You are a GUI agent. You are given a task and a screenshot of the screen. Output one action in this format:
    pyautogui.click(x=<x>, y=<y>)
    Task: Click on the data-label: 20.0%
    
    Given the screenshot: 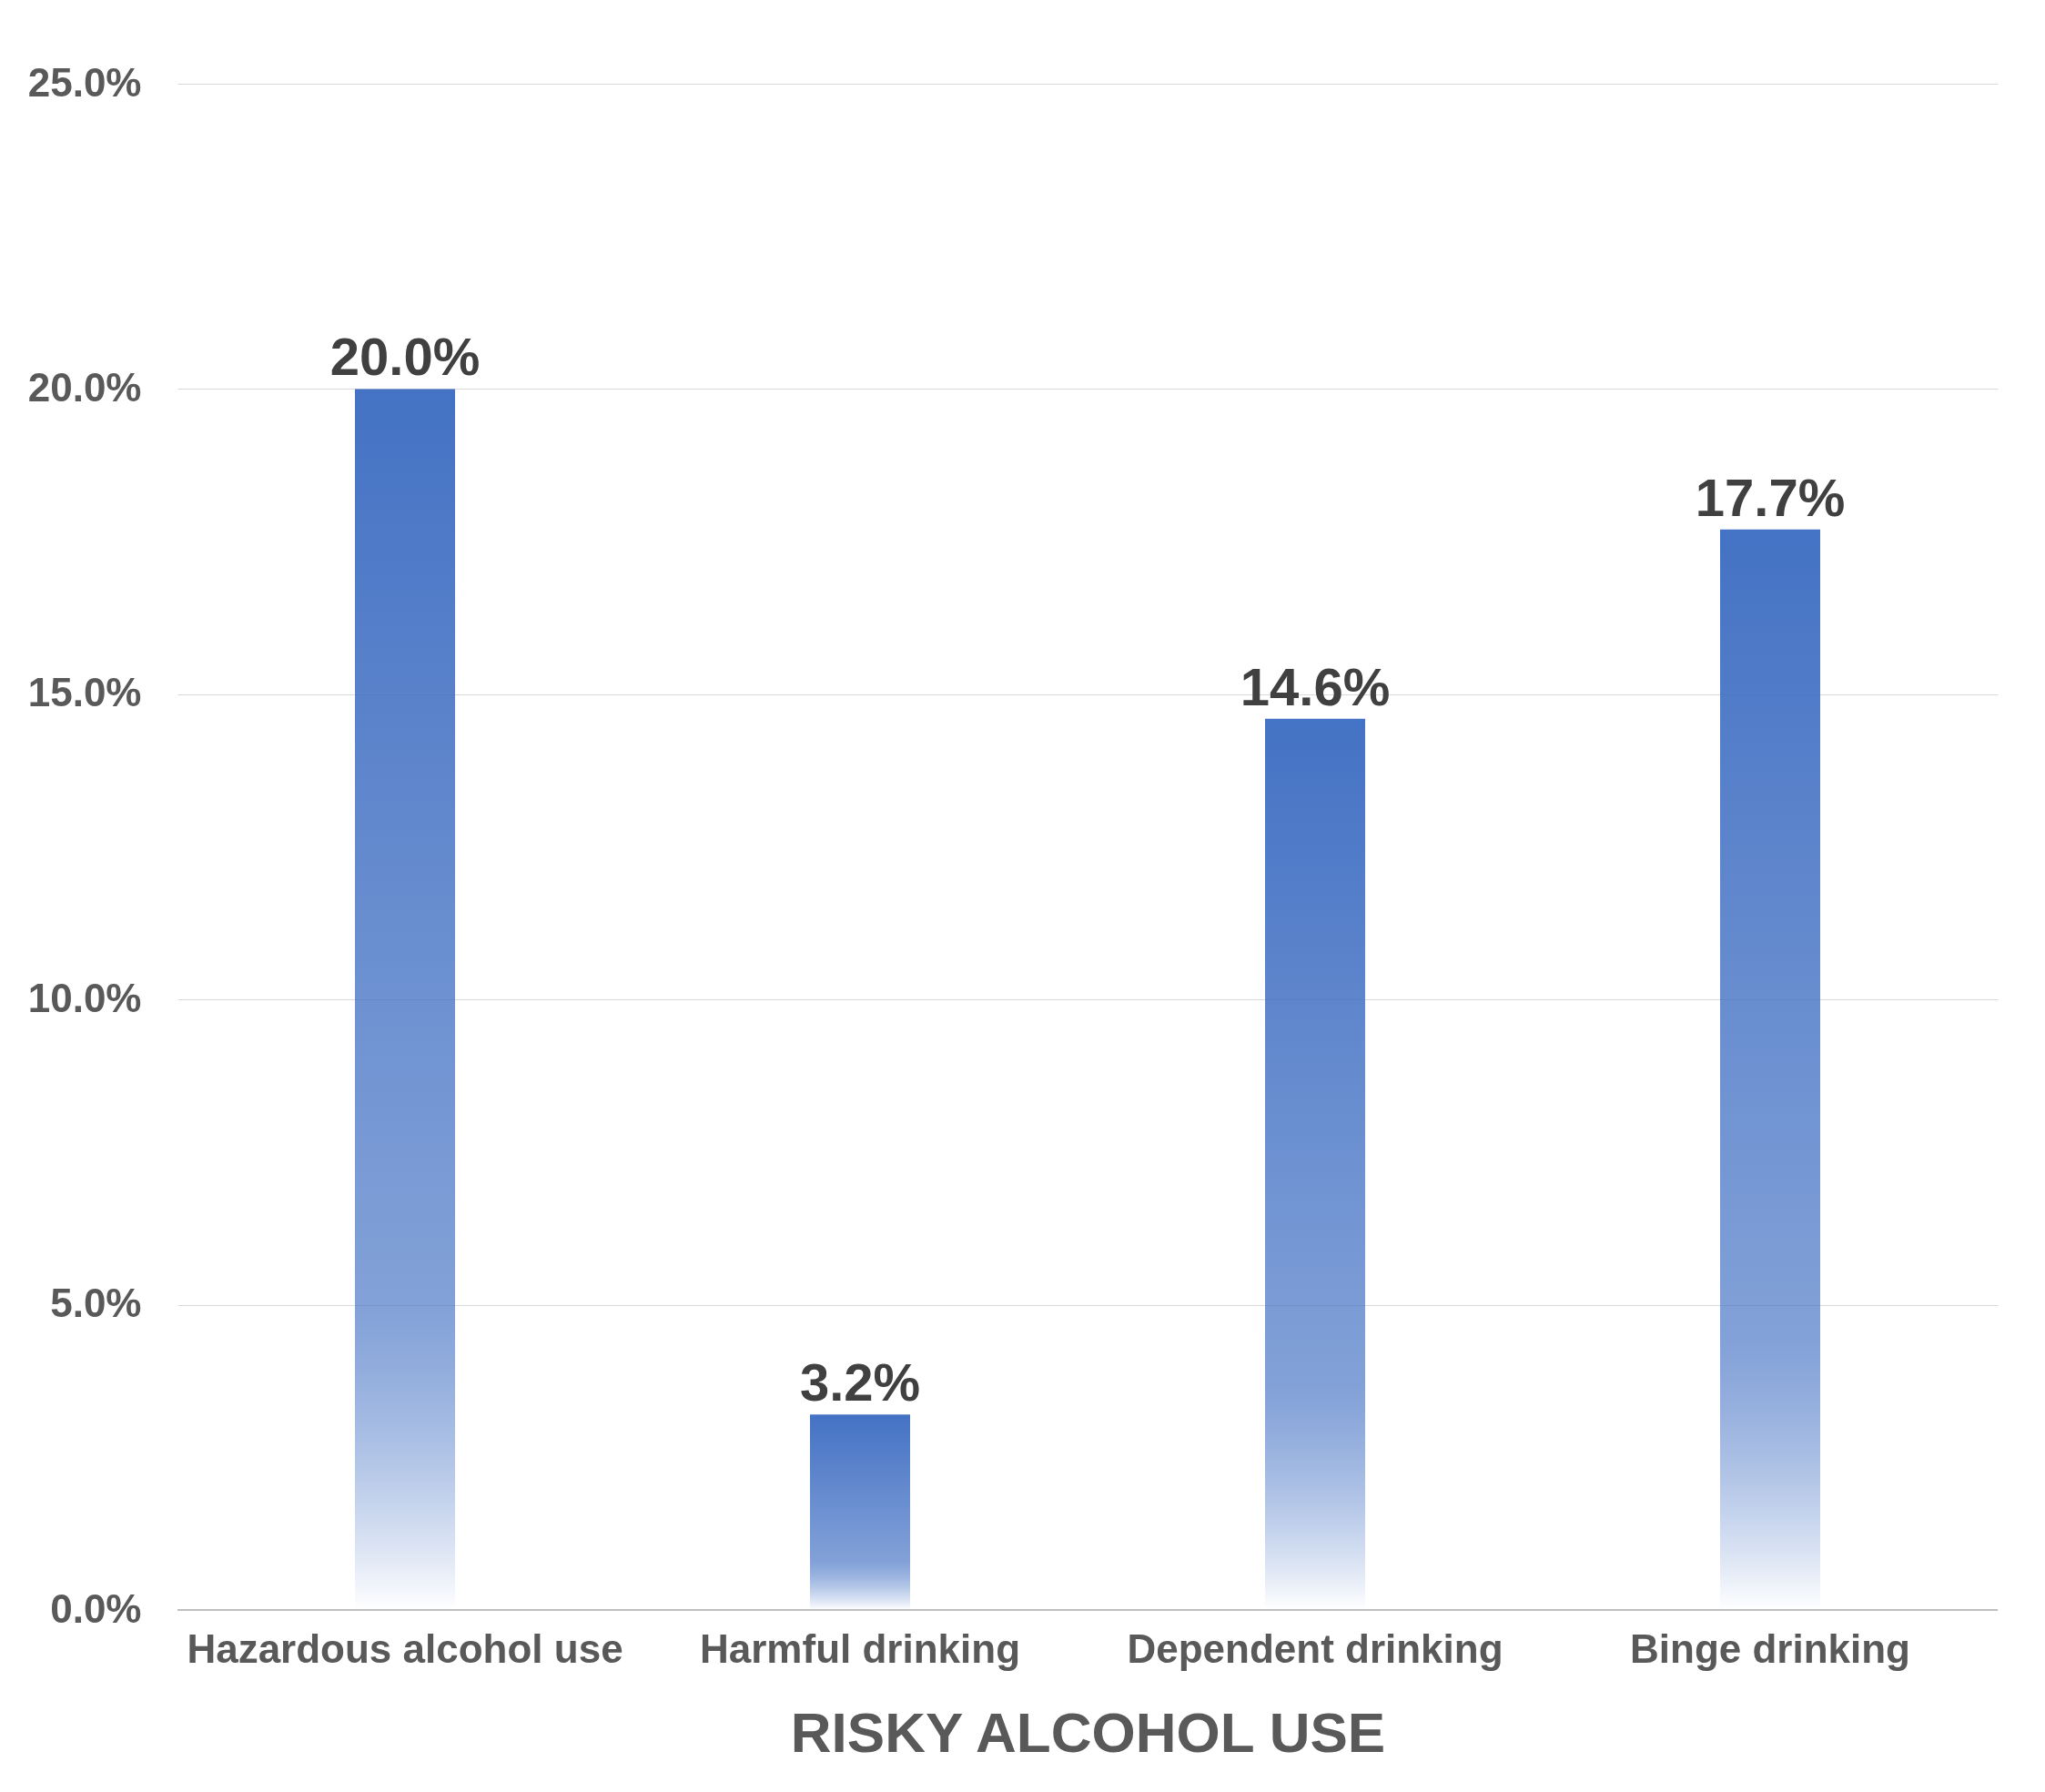 What is the action you would take?
    pyautogui.click(x=405, y=357)
    